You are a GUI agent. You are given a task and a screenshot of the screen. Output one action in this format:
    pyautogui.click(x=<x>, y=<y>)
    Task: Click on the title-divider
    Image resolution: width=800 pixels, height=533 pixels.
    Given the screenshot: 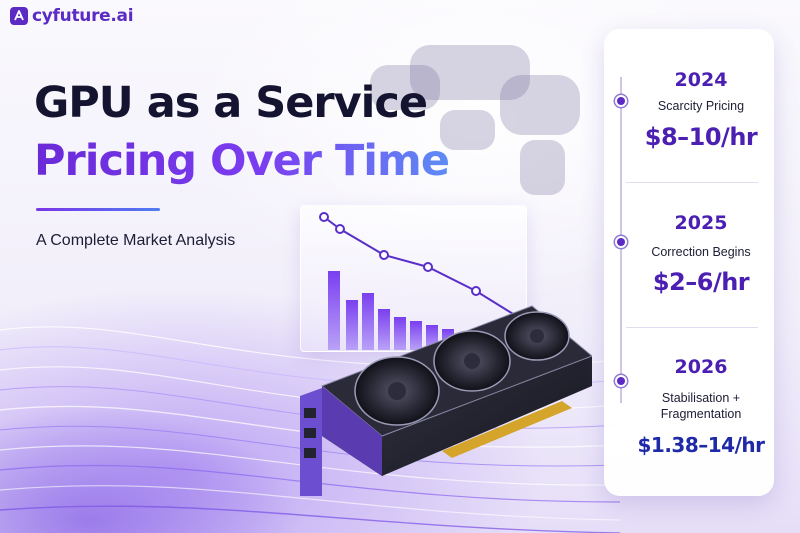 What is the action you would take?
    pyautogui.click(x=98, y=209)
    